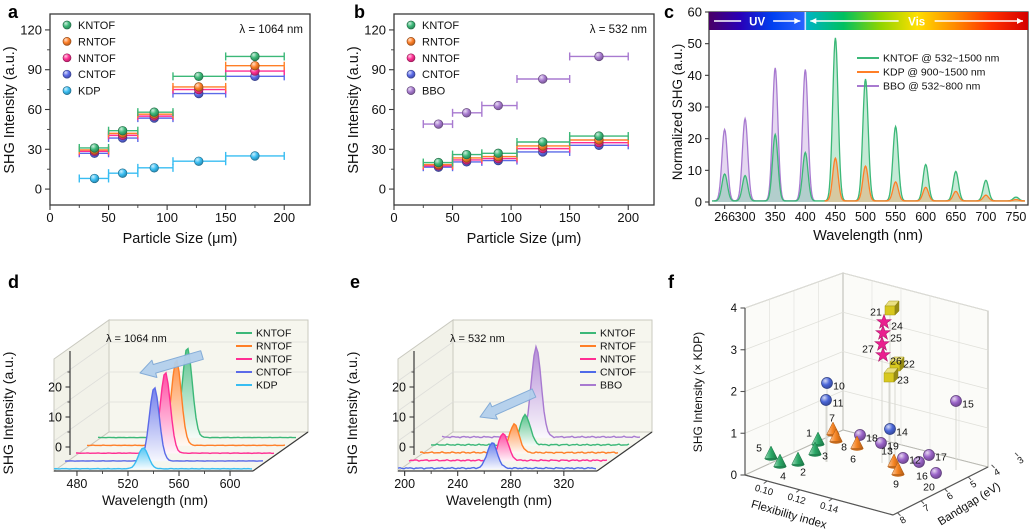  Describe the element at coordinates (941, 59) in the screenshot. I see `svg-text: KNTOF @ 532~1500 nm` at that location.